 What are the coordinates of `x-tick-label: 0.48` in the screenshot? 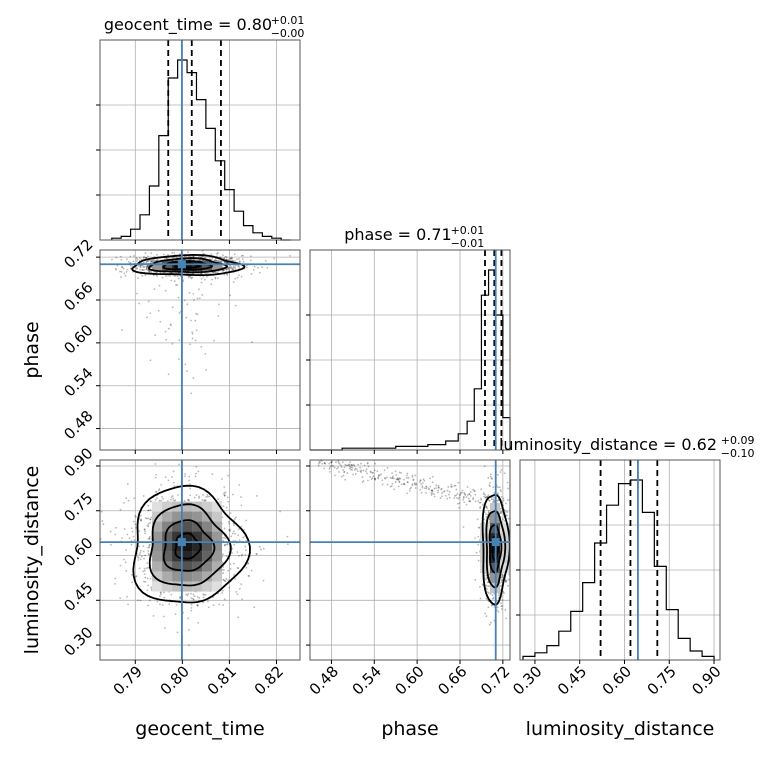 It's located at (324, 680).